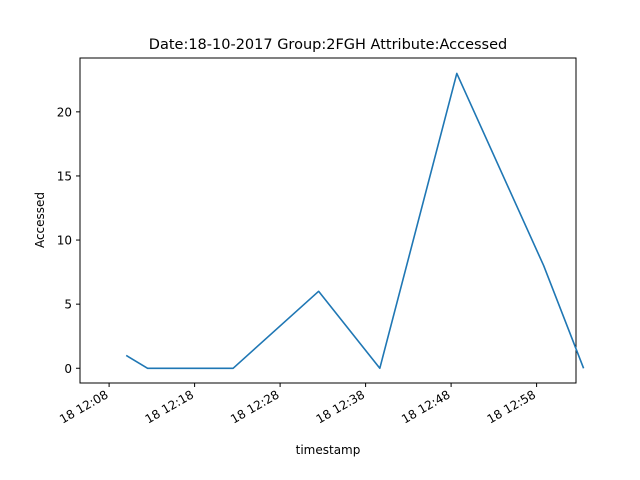 This screenshot has height=480, width=640. Describe the element at coordinates (425, 406) in the screenshot. I see `x-tick-label: 18 12:48` at that location.